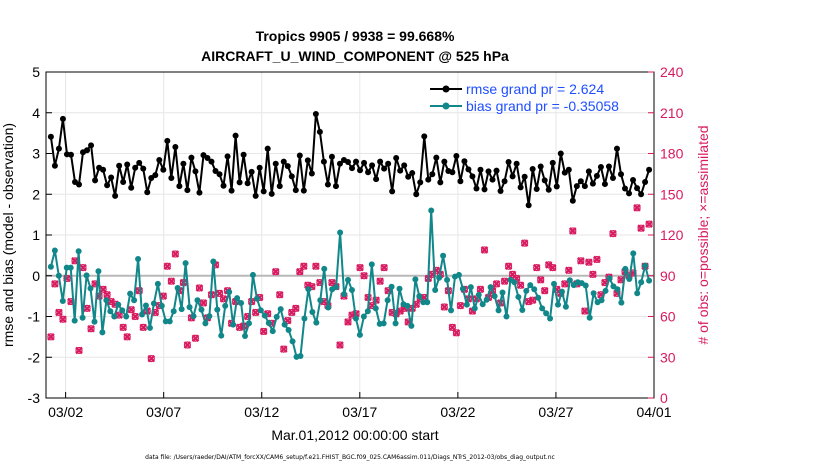  What do you see at coordinates (36, 113) in the screenshot?
I see `left-tick-label: 4` at bounding box center [36, 113].